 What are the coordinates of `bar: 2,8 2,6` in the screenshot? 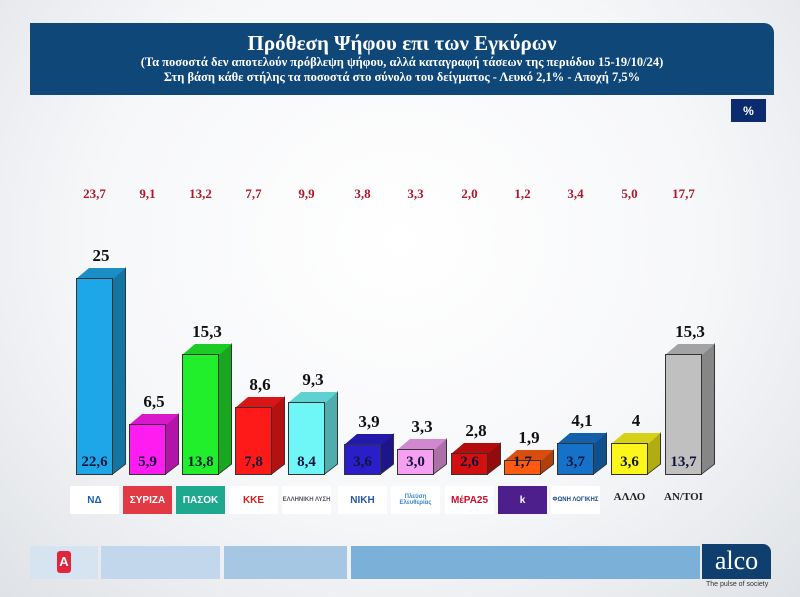 It's located at (476, 448).